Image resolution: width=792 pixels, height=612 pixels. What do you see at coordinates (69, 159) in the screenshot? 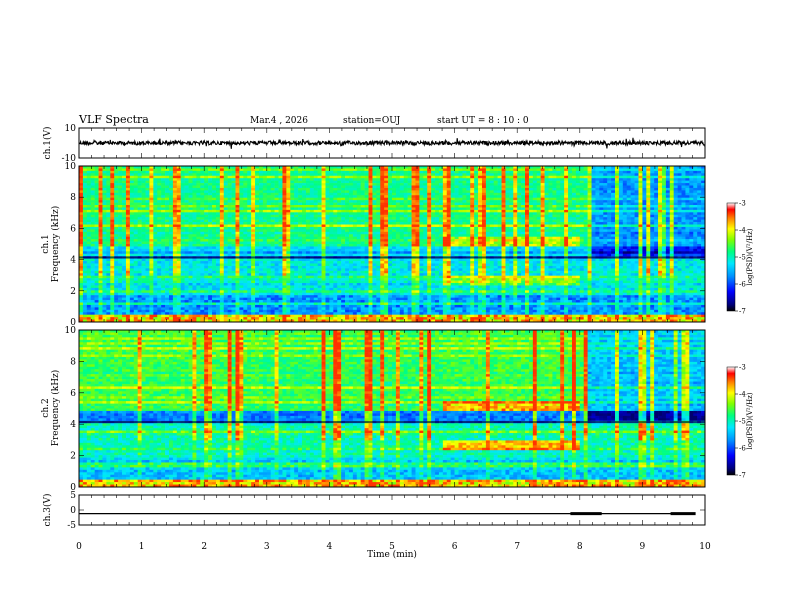
I see `y-tick-label: -10` at bounding box center [69, 159].